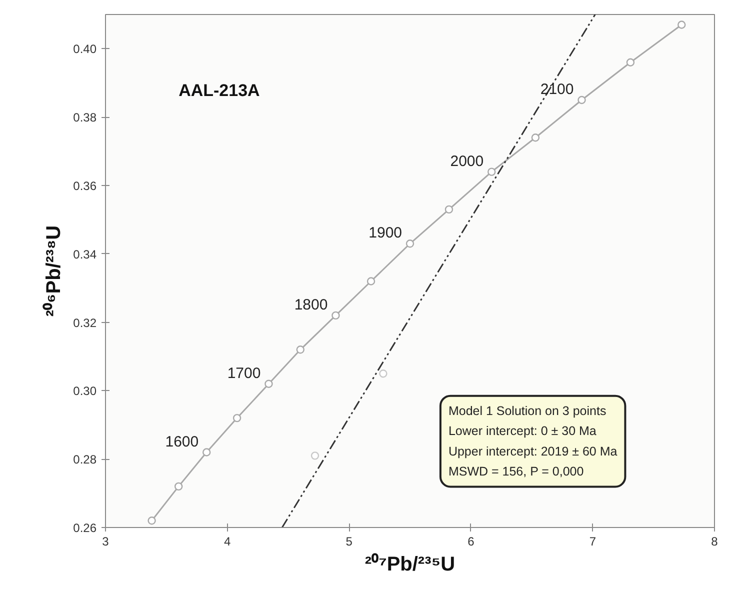 Image resolution: width=732 pixels, height=597 pixels. What do you see at coordinates (85, 254) in the screenshot?
I see `y-tick-label: 0.34` at bounding box center [85, 254].